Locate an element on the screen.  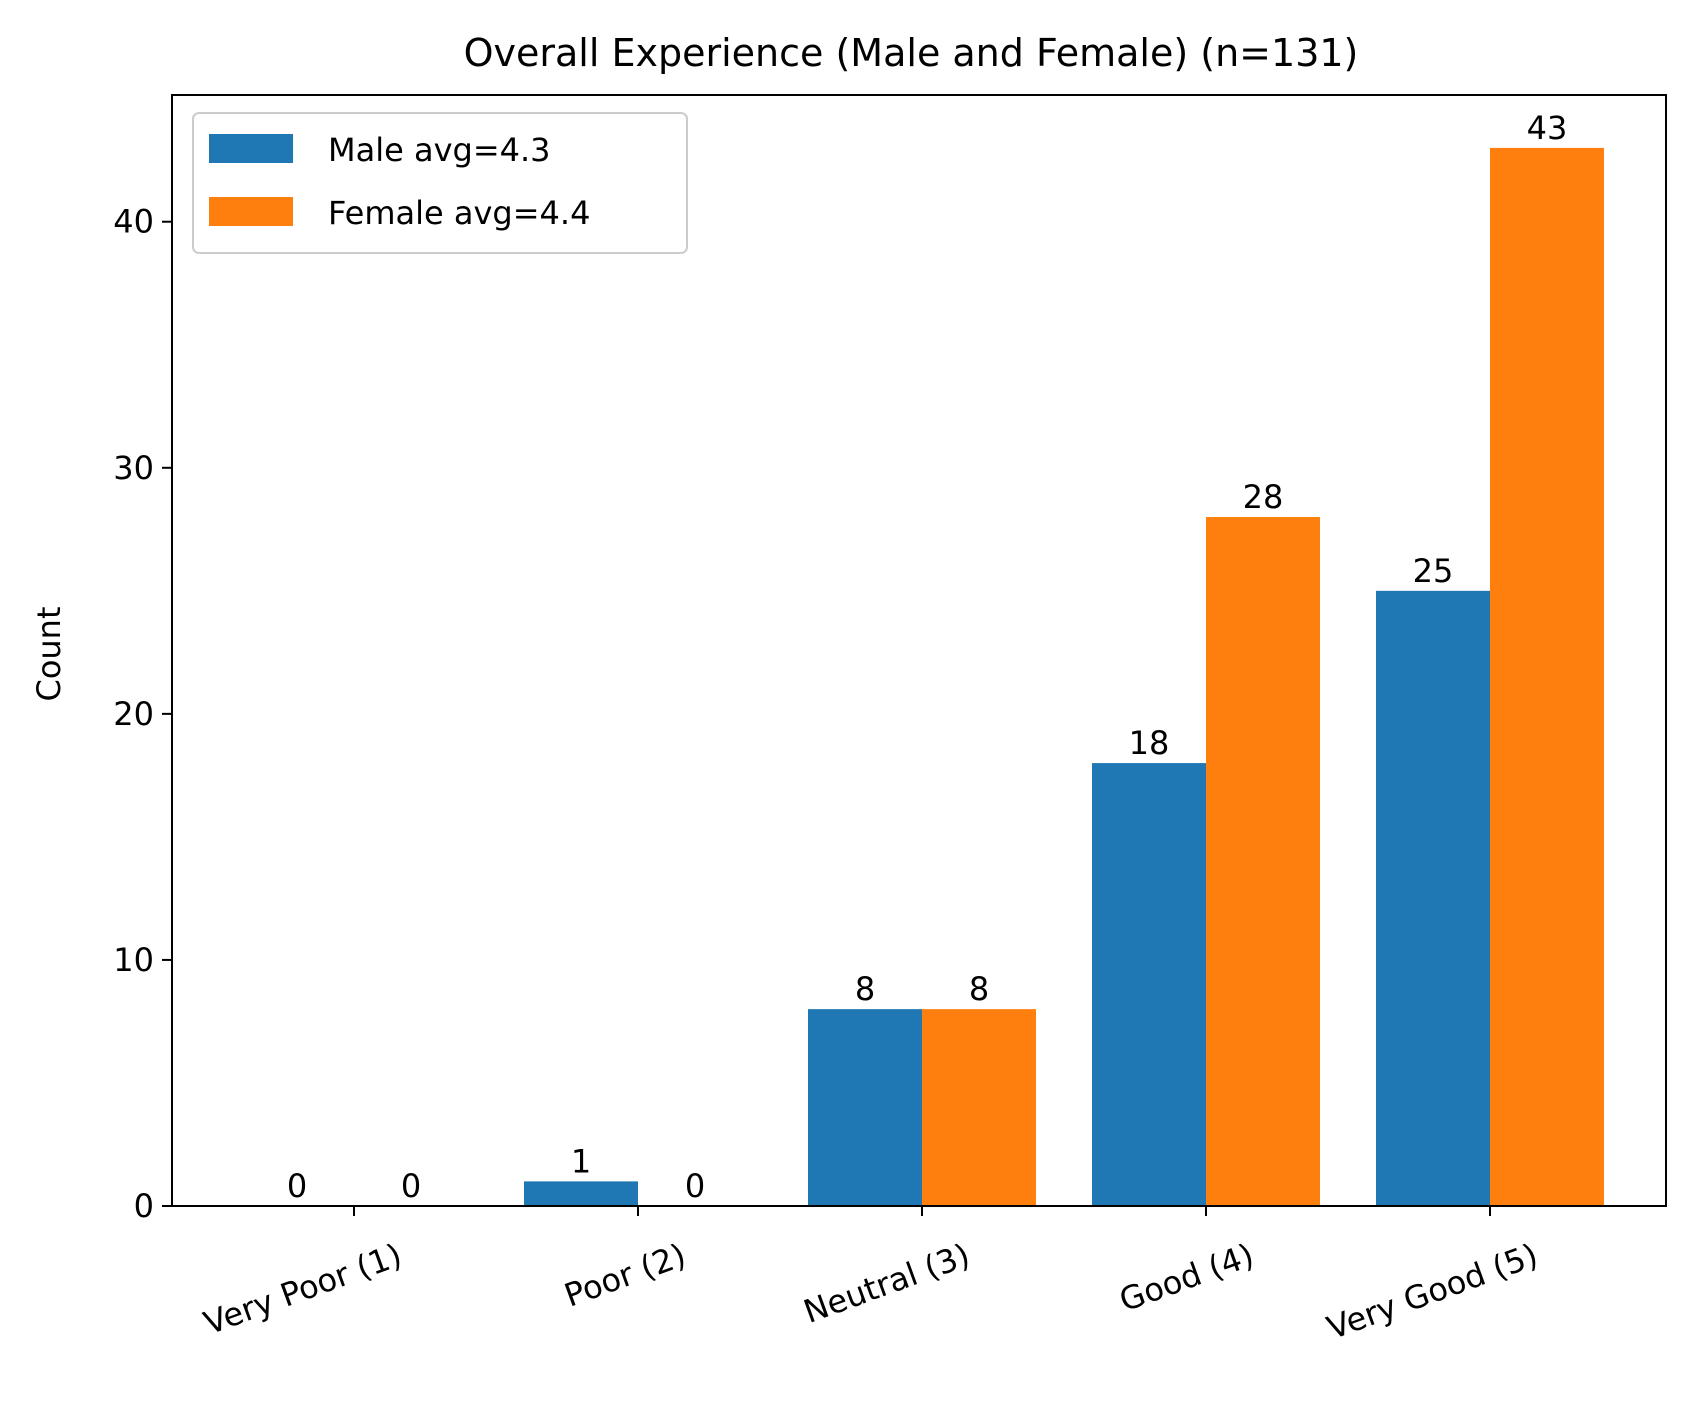
legend-swatch-male is located at coordinates (251, 148).